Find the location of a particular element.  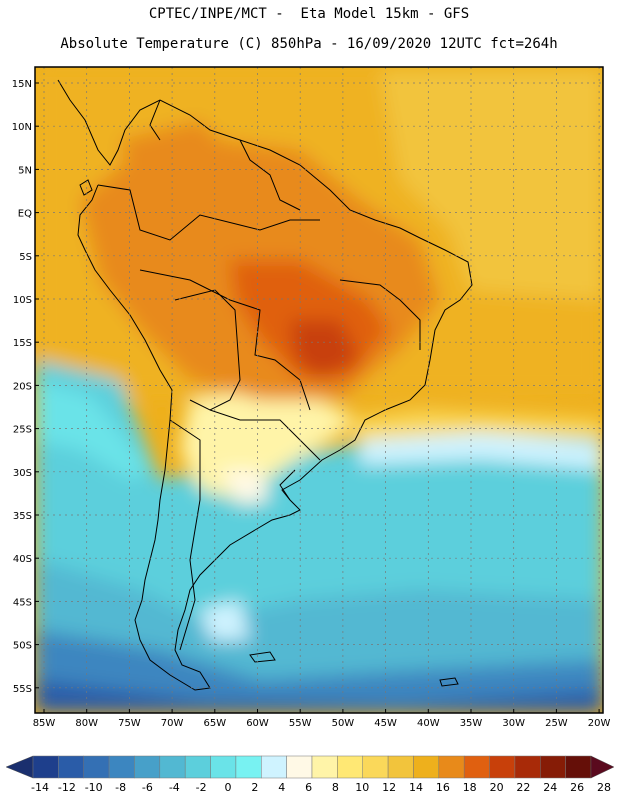

lon-tick-label: 75W is located at coordinates (129, 723).